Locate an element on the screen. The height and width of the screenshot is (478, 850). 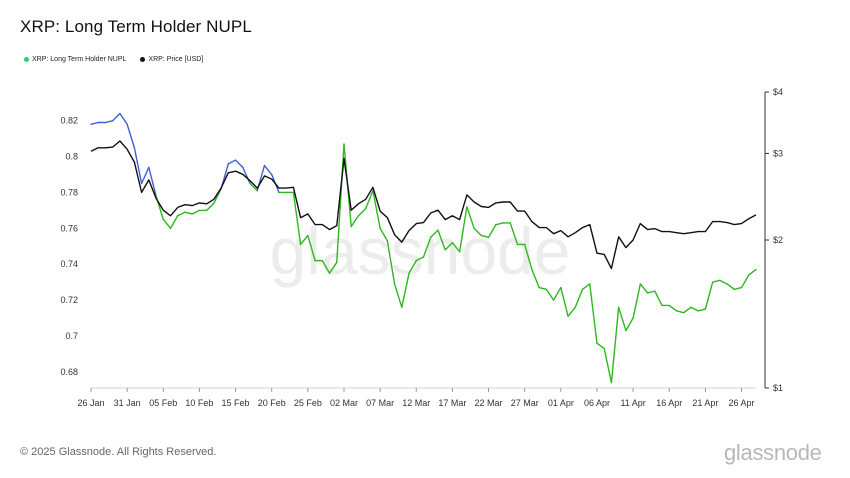
x-tick-label: 07 Mar is located at coordinates (380, 403).